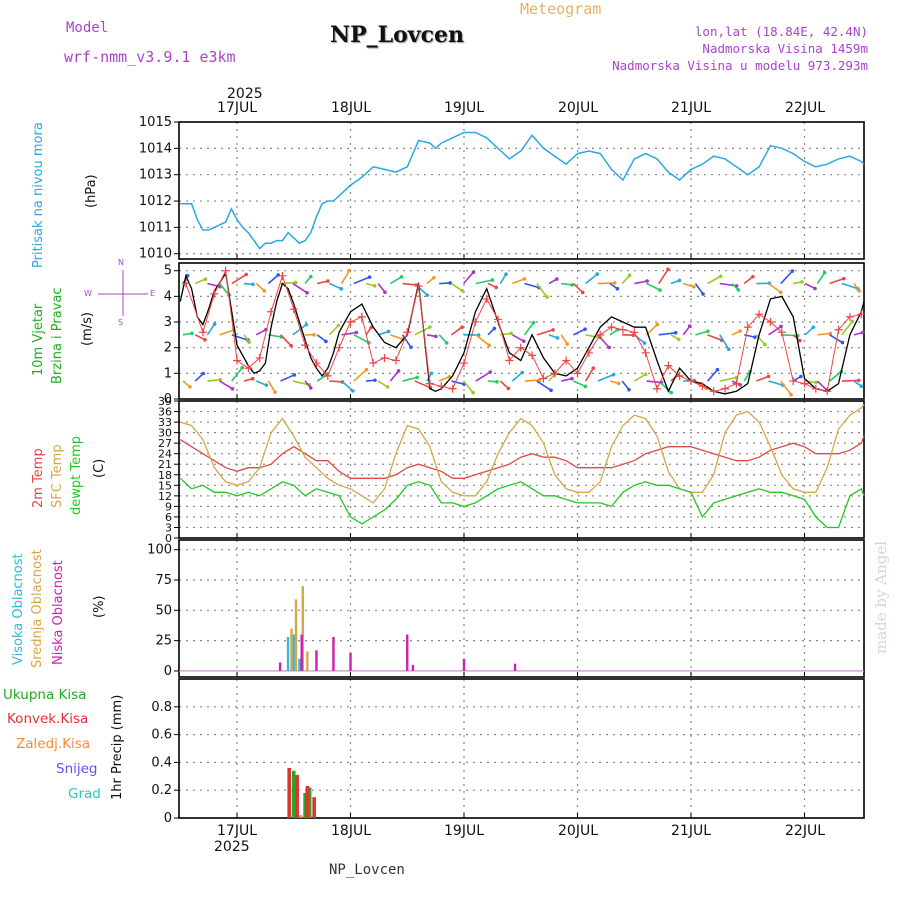 This screenshot has width=900, height=900. Describe the element at coordinates (121, 262) in the screenshot. I see `wind-compass-n: N` at that location.